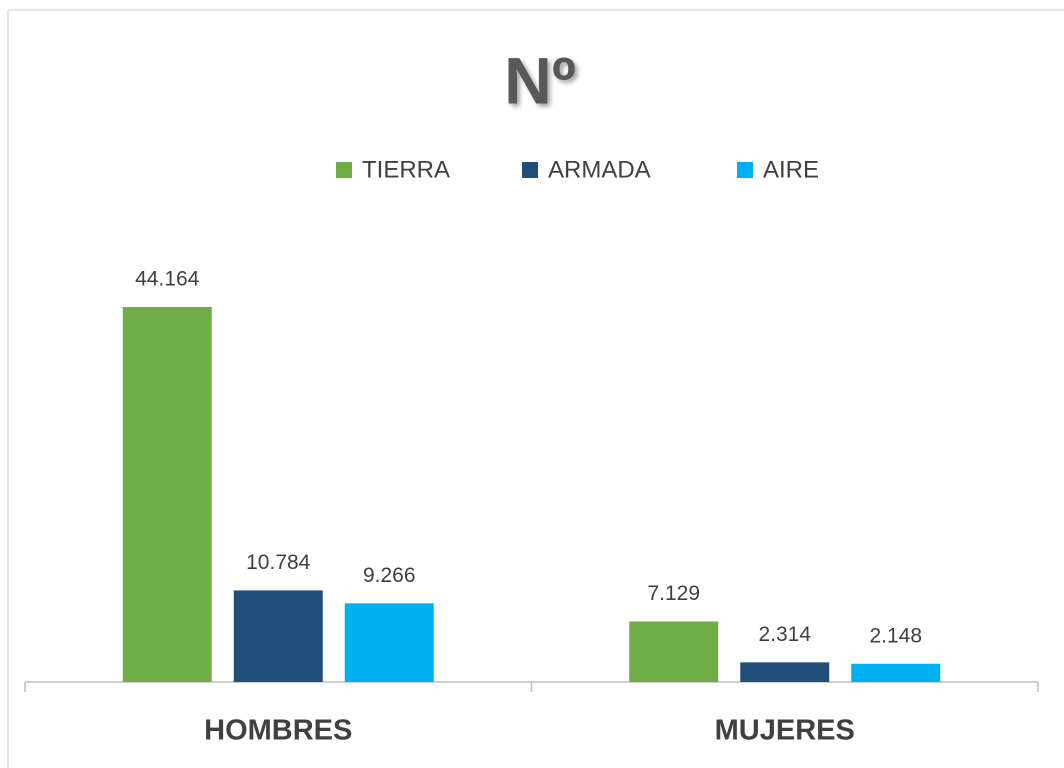  Describe the element at coordinates (278, 562) in the screenshot. I see `data-label: 10.784` at that location.